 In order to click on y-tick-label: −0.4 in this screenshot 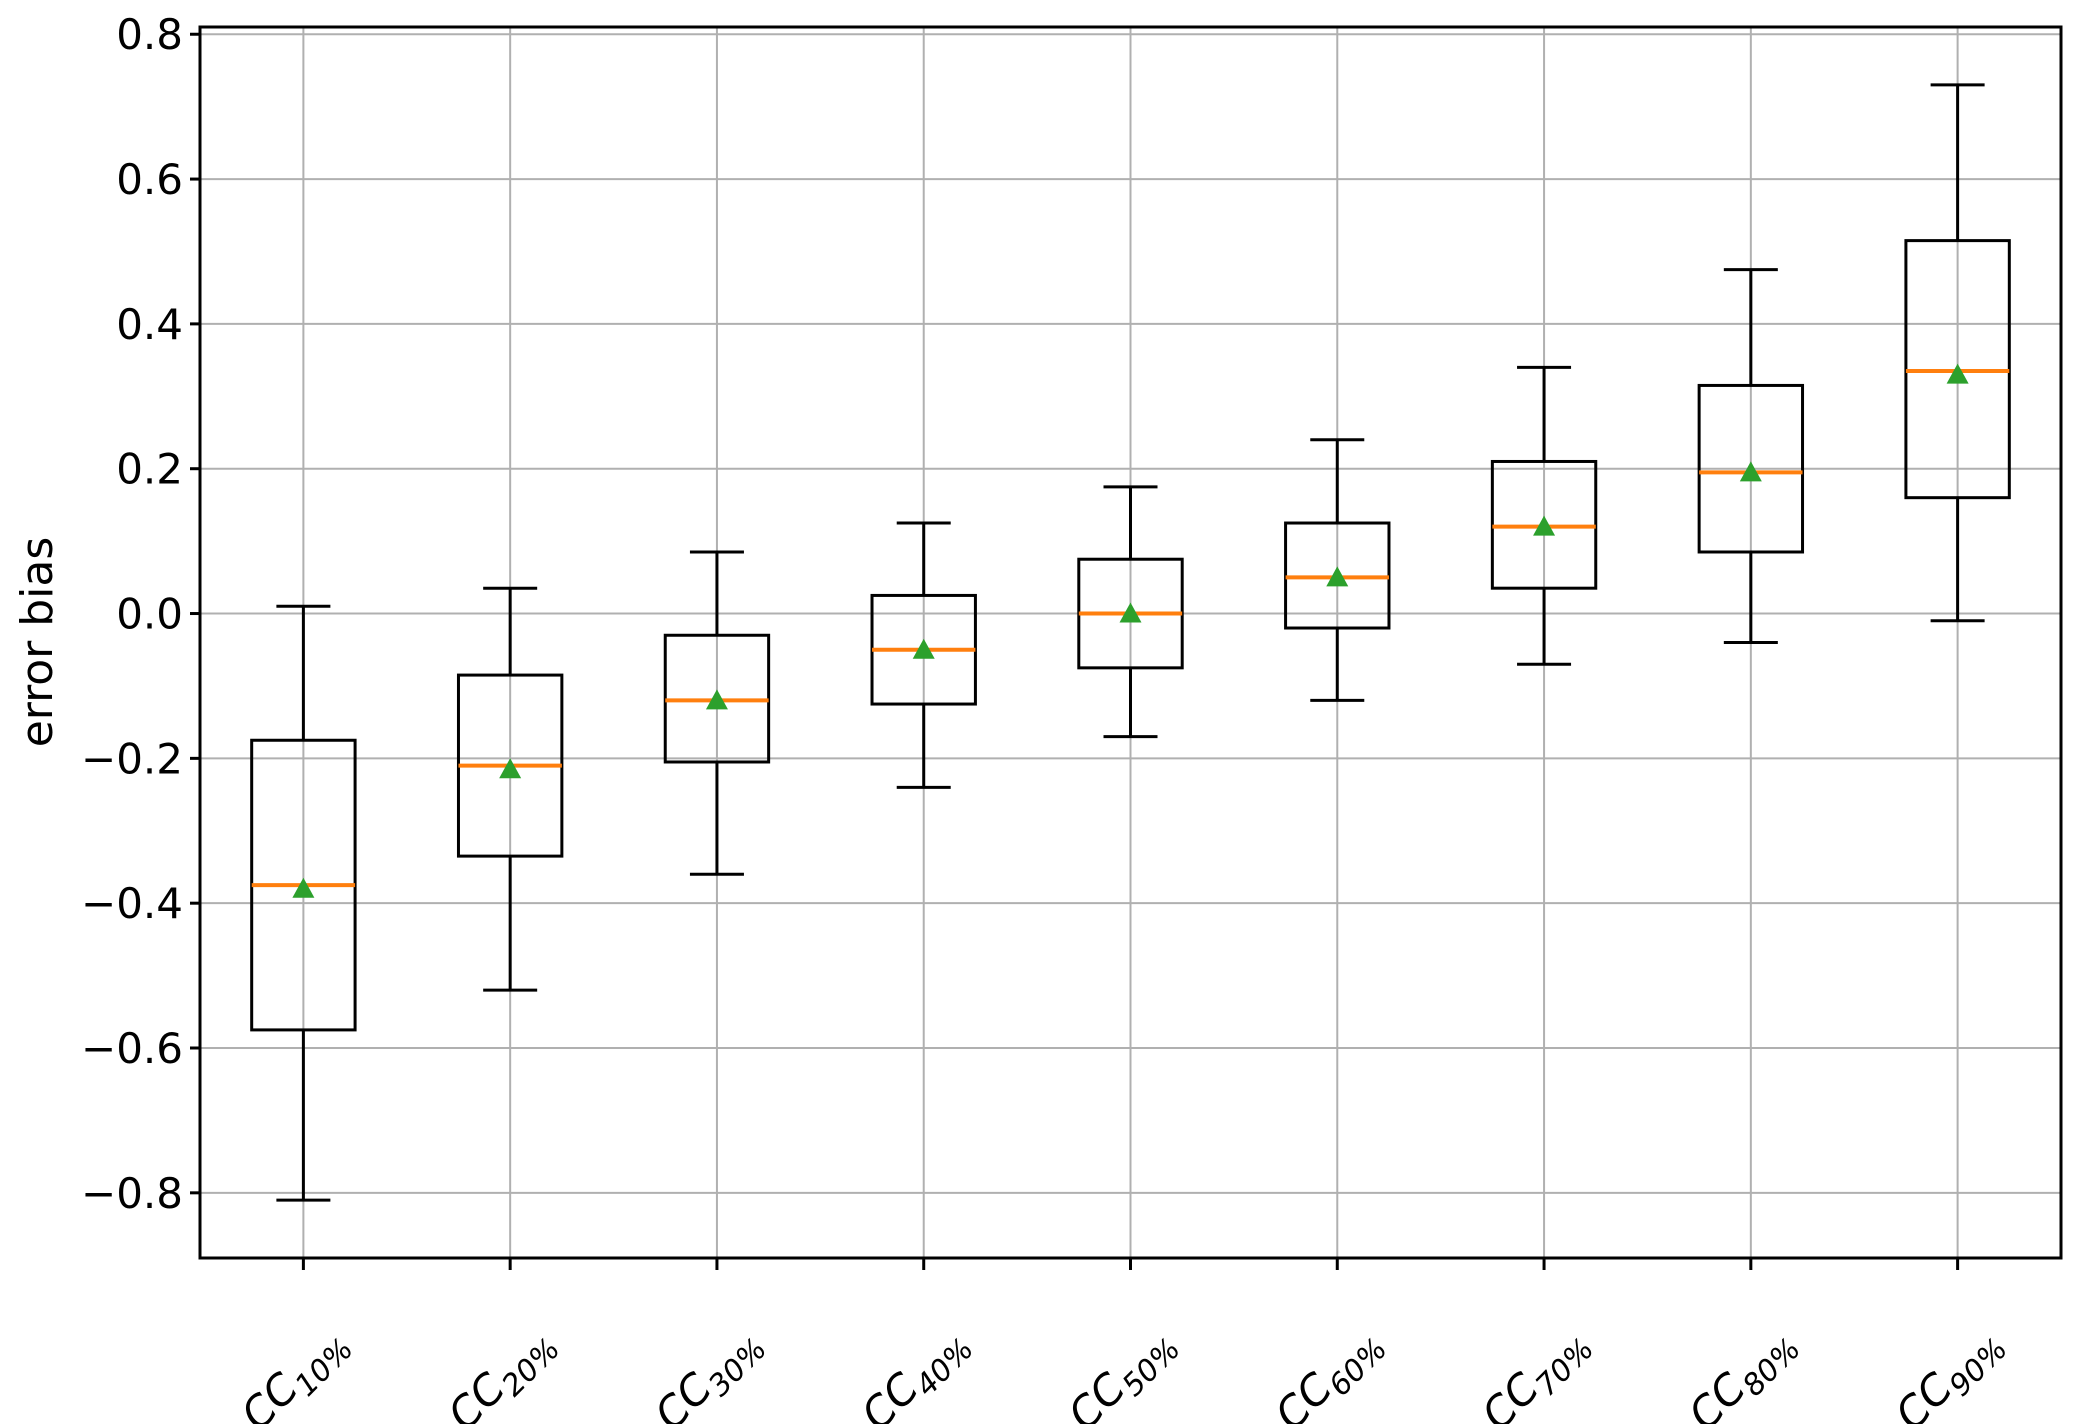, I will do `click(132, 903)`.